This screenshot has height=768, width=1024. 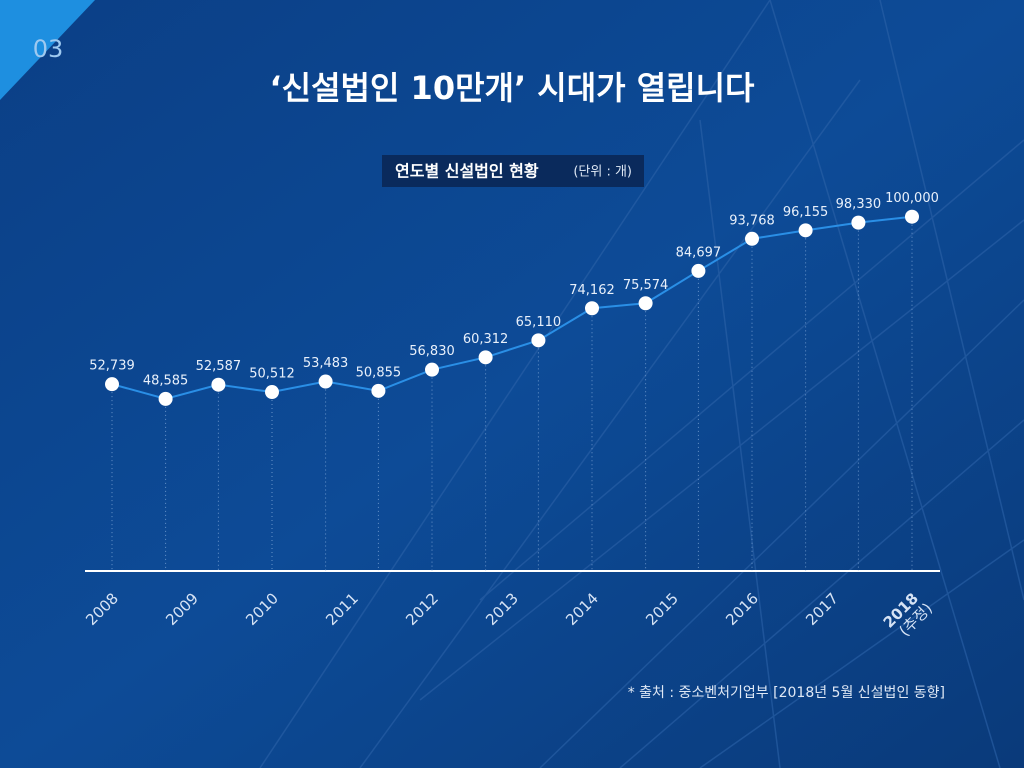 I want to click on value-label: 60,312, so click(x=486, y=339).